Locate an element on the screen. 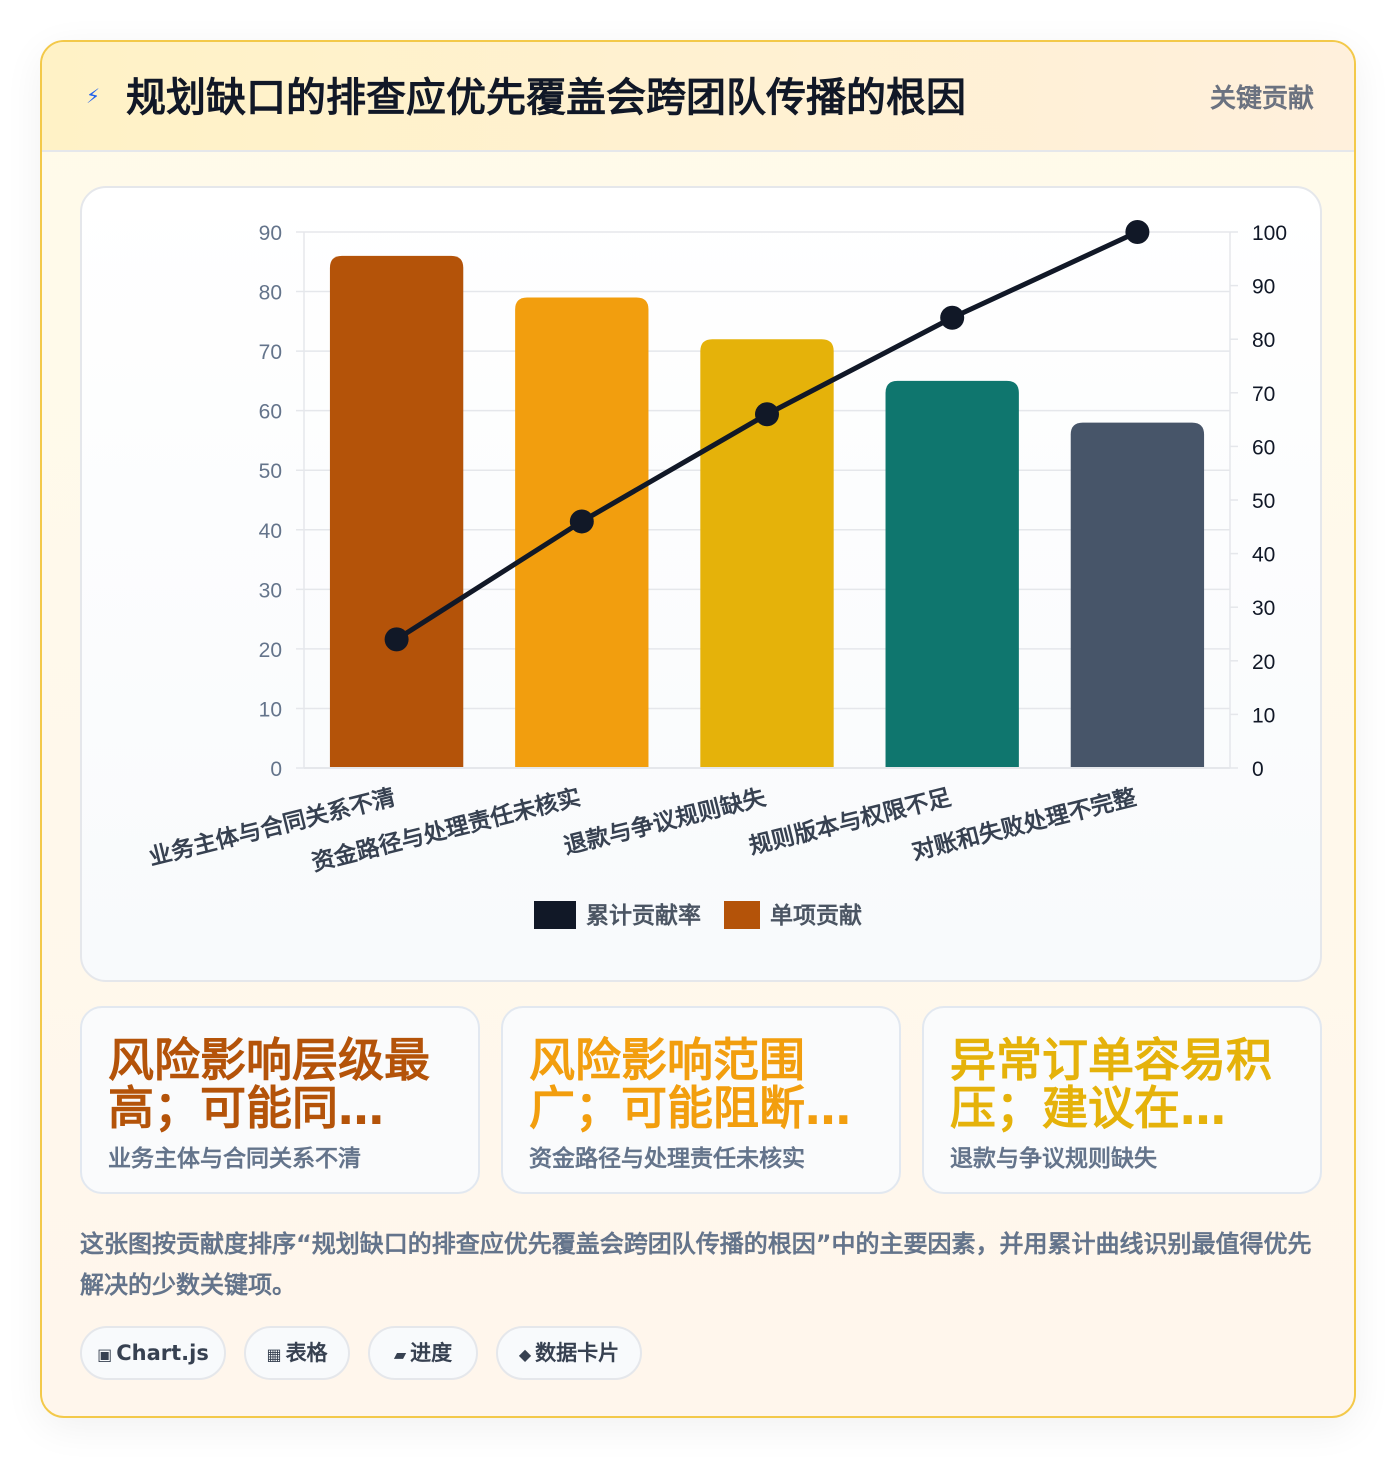 This screenshot has width=1400, height=1460. x-tick-label: 退款与争议规则缺失 is located at coordinates (665, 821).